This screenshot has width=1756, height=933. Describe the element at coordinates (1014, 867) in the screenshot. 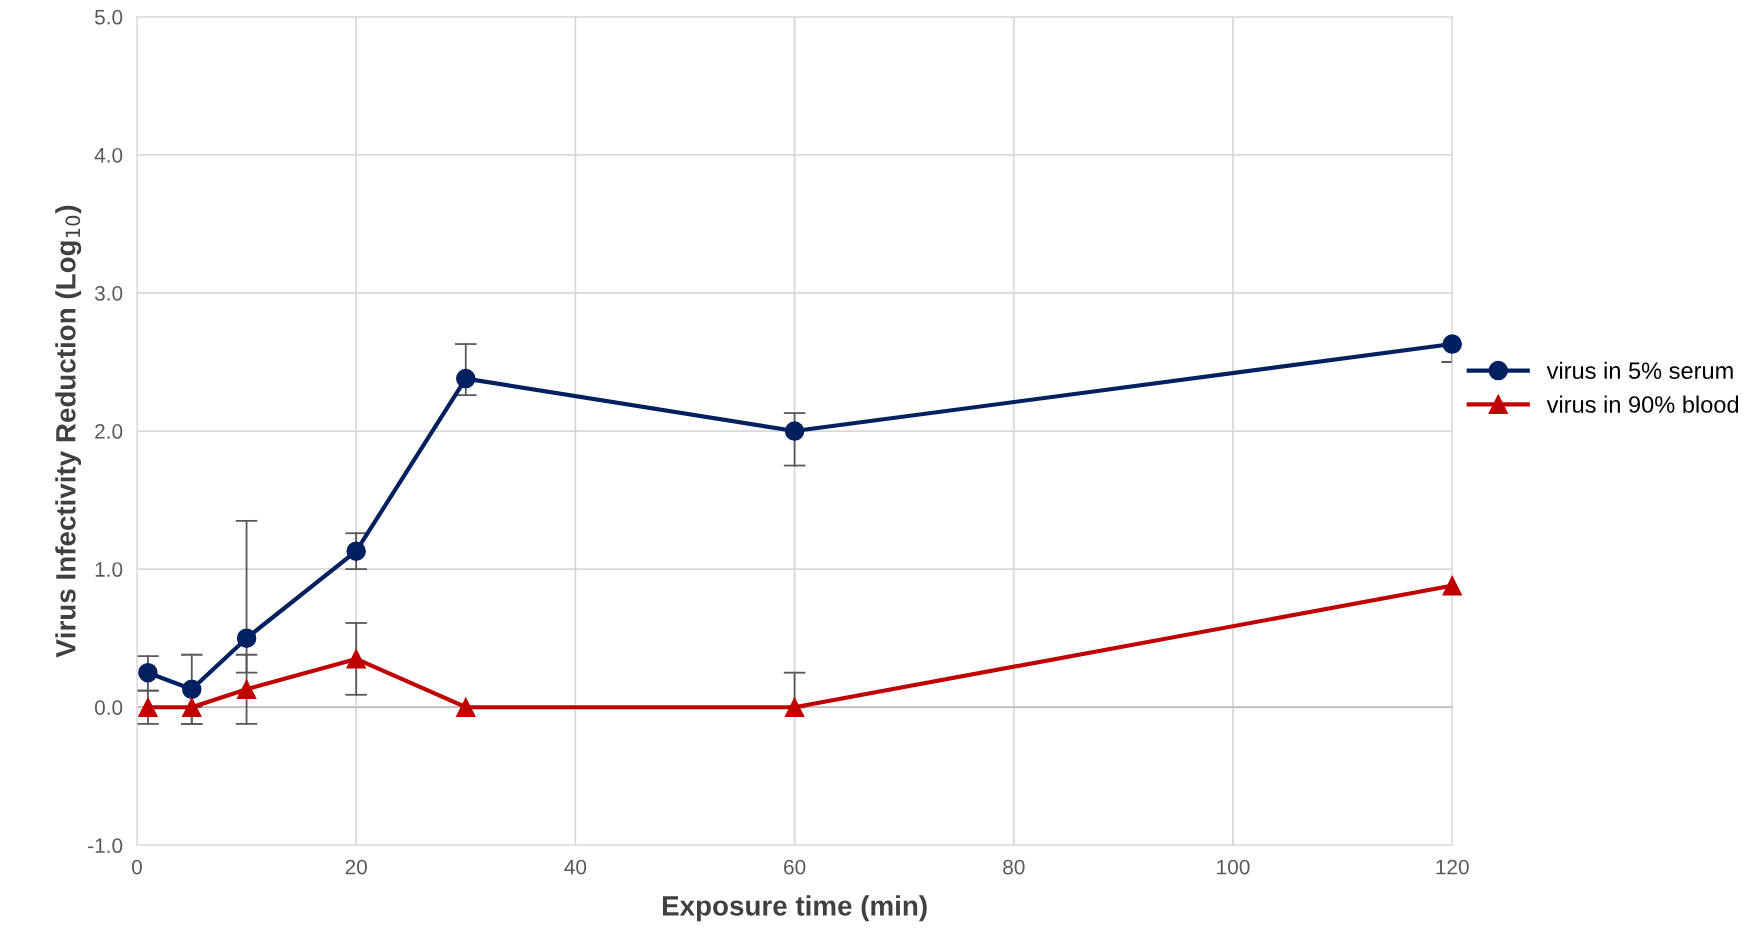

I see `x-tick-label: 80` at that location.